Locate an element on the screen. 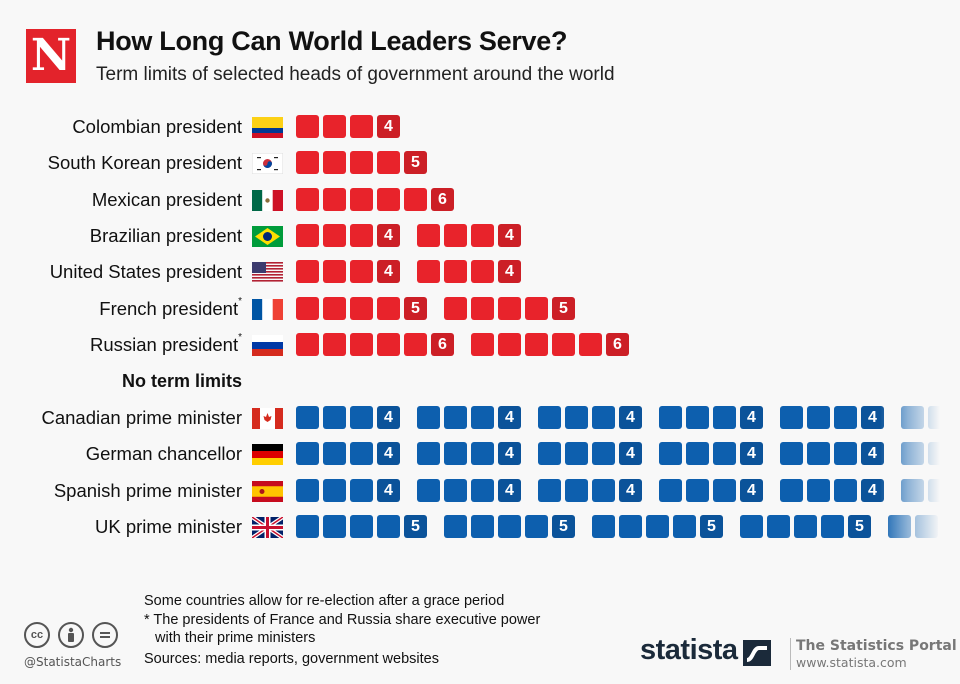  canada-flag-icon is located at coordinates (267, 418).